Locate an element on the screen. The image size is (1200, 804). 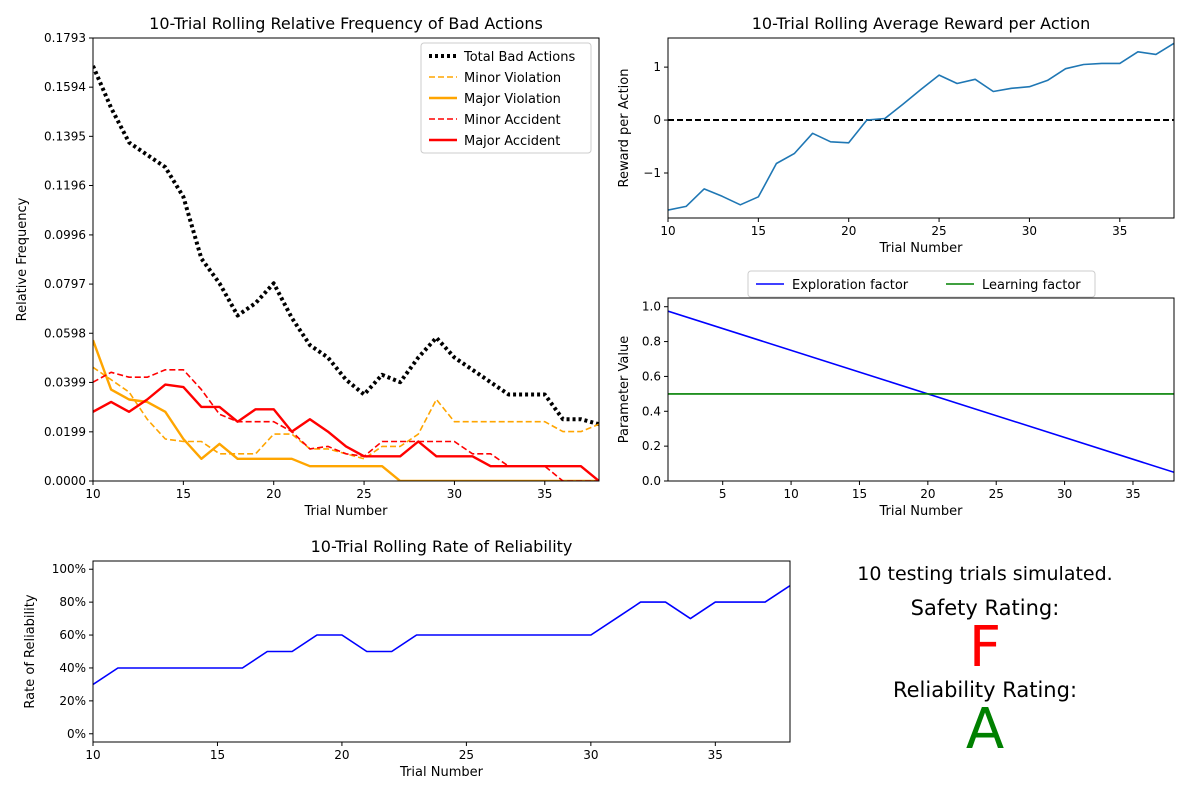
series-line-rel is located at coordinates (441, 635).